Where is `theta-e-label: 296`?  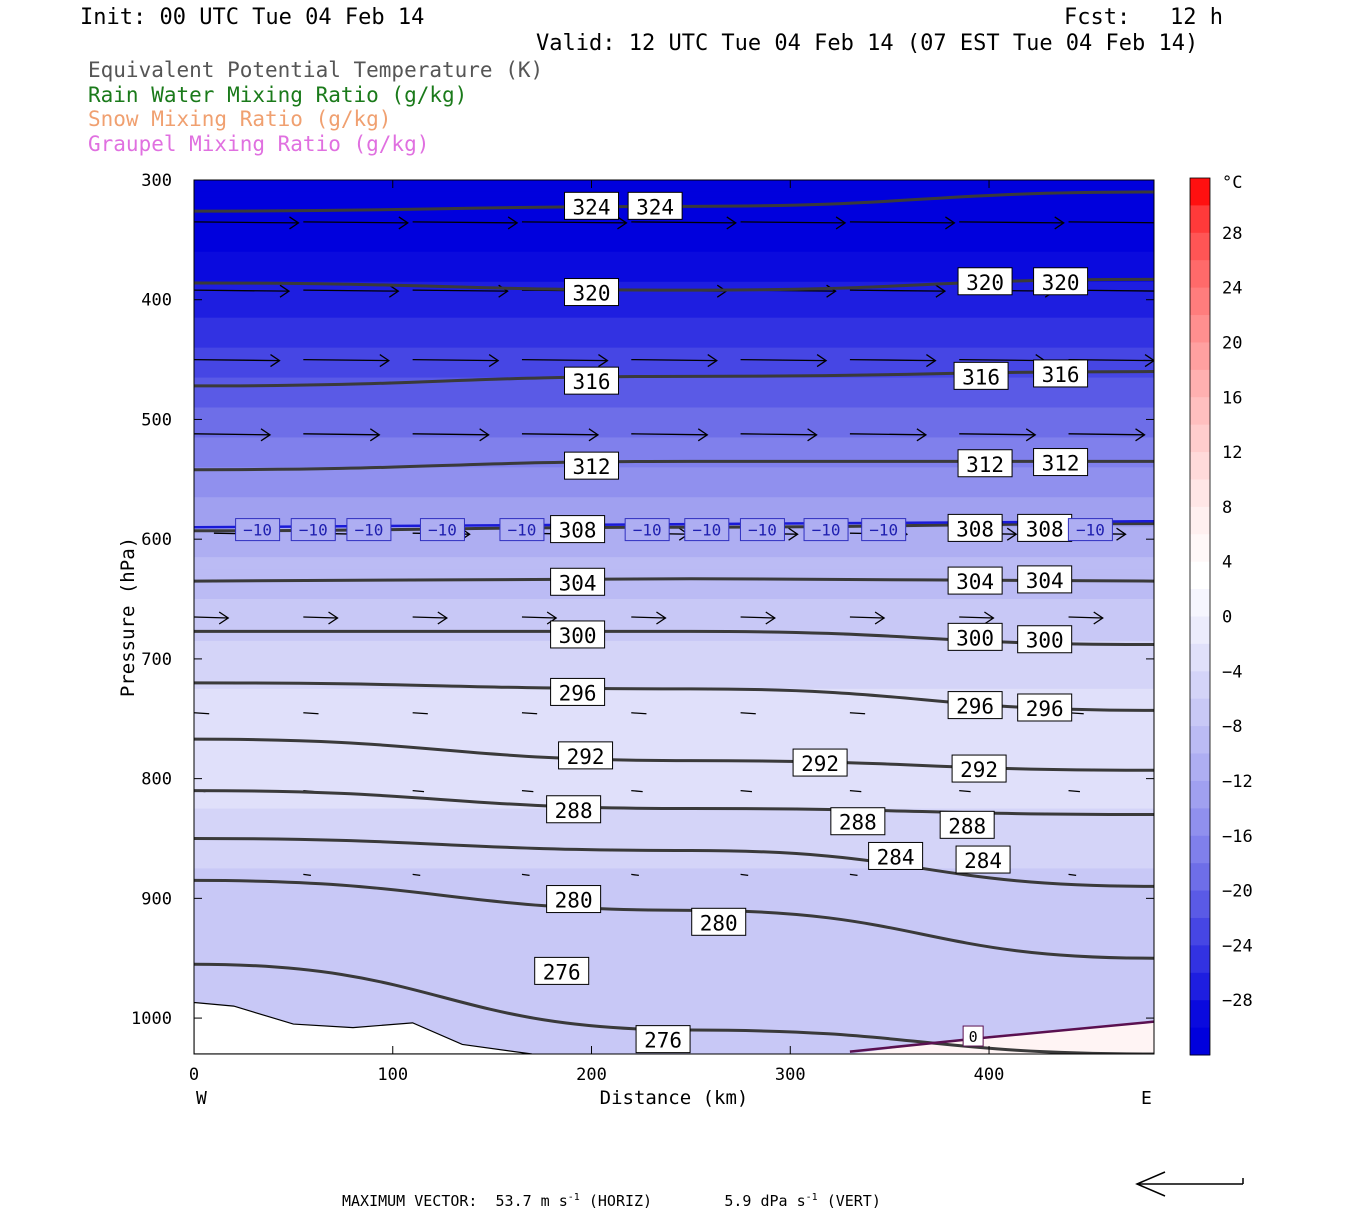
theta-e-label: 296 is located at coordinates (975, 705).